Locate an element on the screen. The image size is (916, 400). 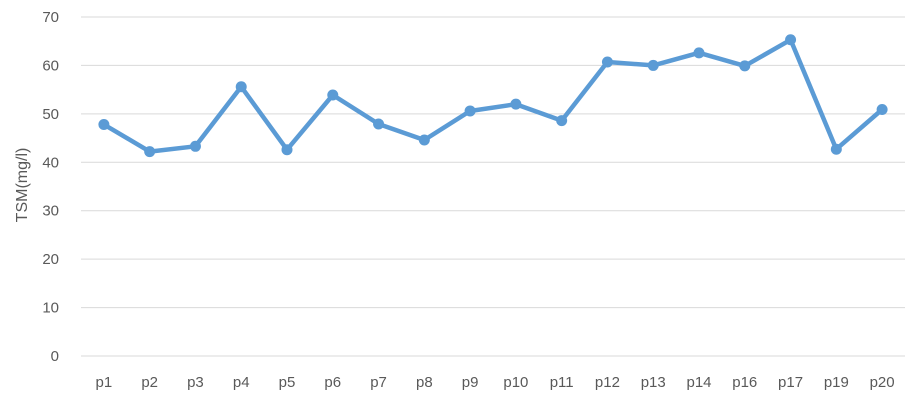
x-tick-label: p14 is located at coordinates (698, 382).